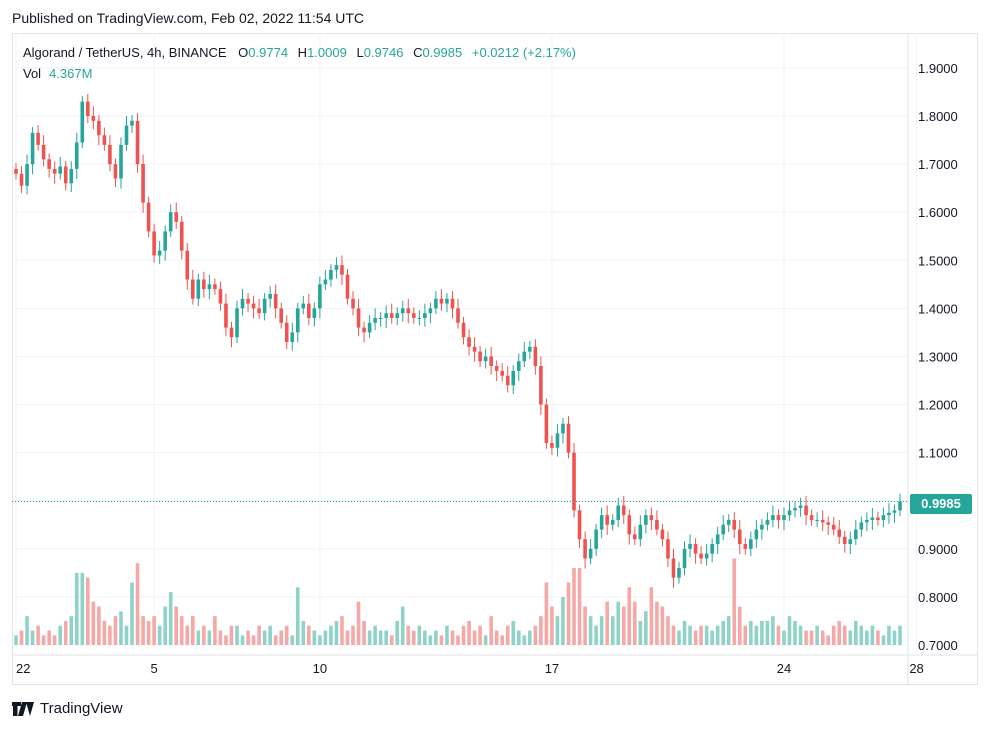 The width and height of the screenshot is (992, 730). Describe the element at coordinates (938, 68) in the screenshot. I see `price-tick: 1.9000` at that location.